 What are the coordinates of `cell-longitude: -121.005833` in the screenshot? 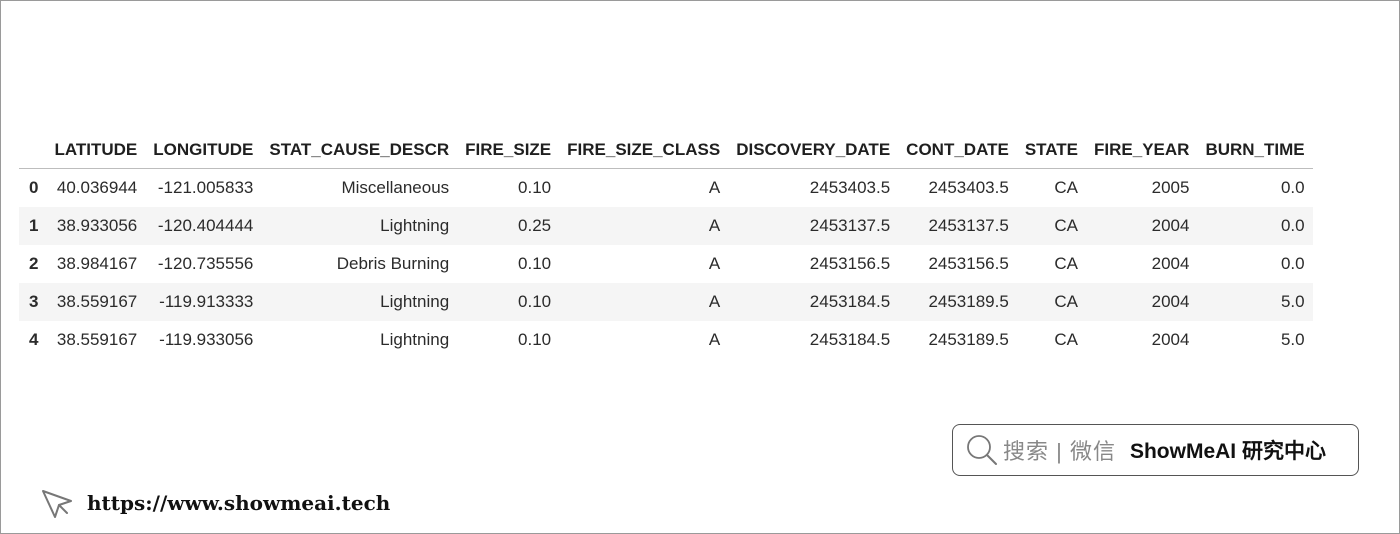 It's located at (205, 187).